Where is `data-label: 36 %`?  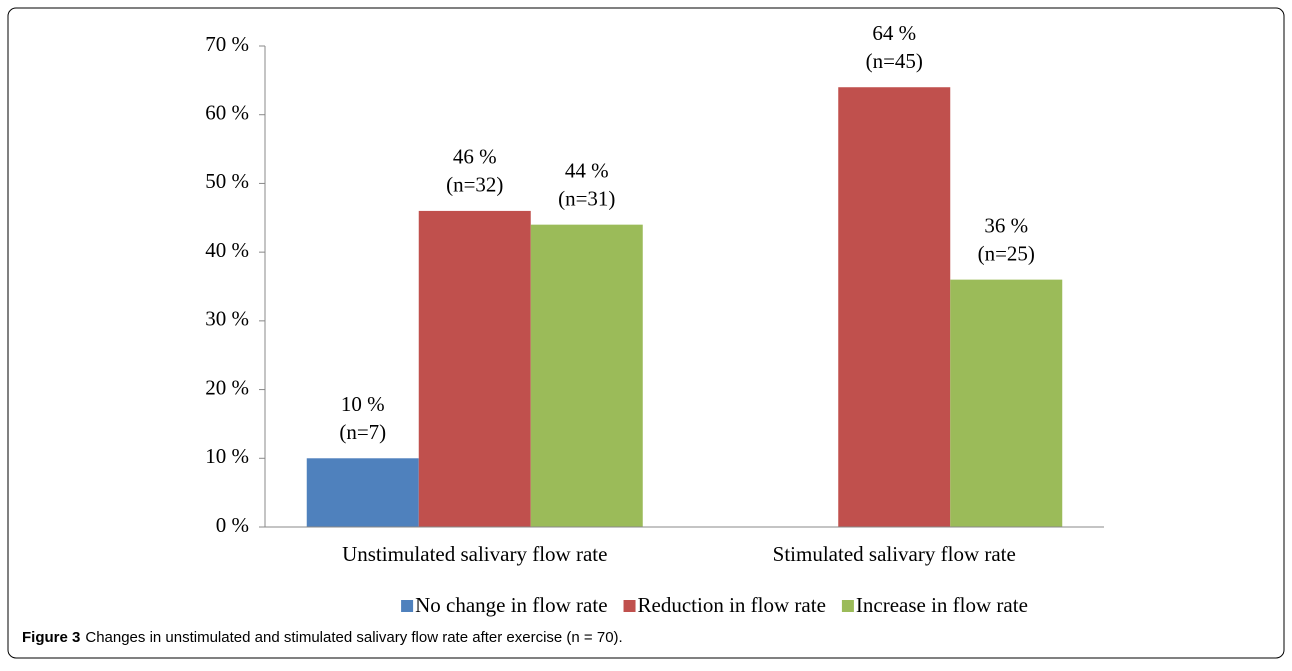 data-label: 36 % is located at coordinates (1006, 225).